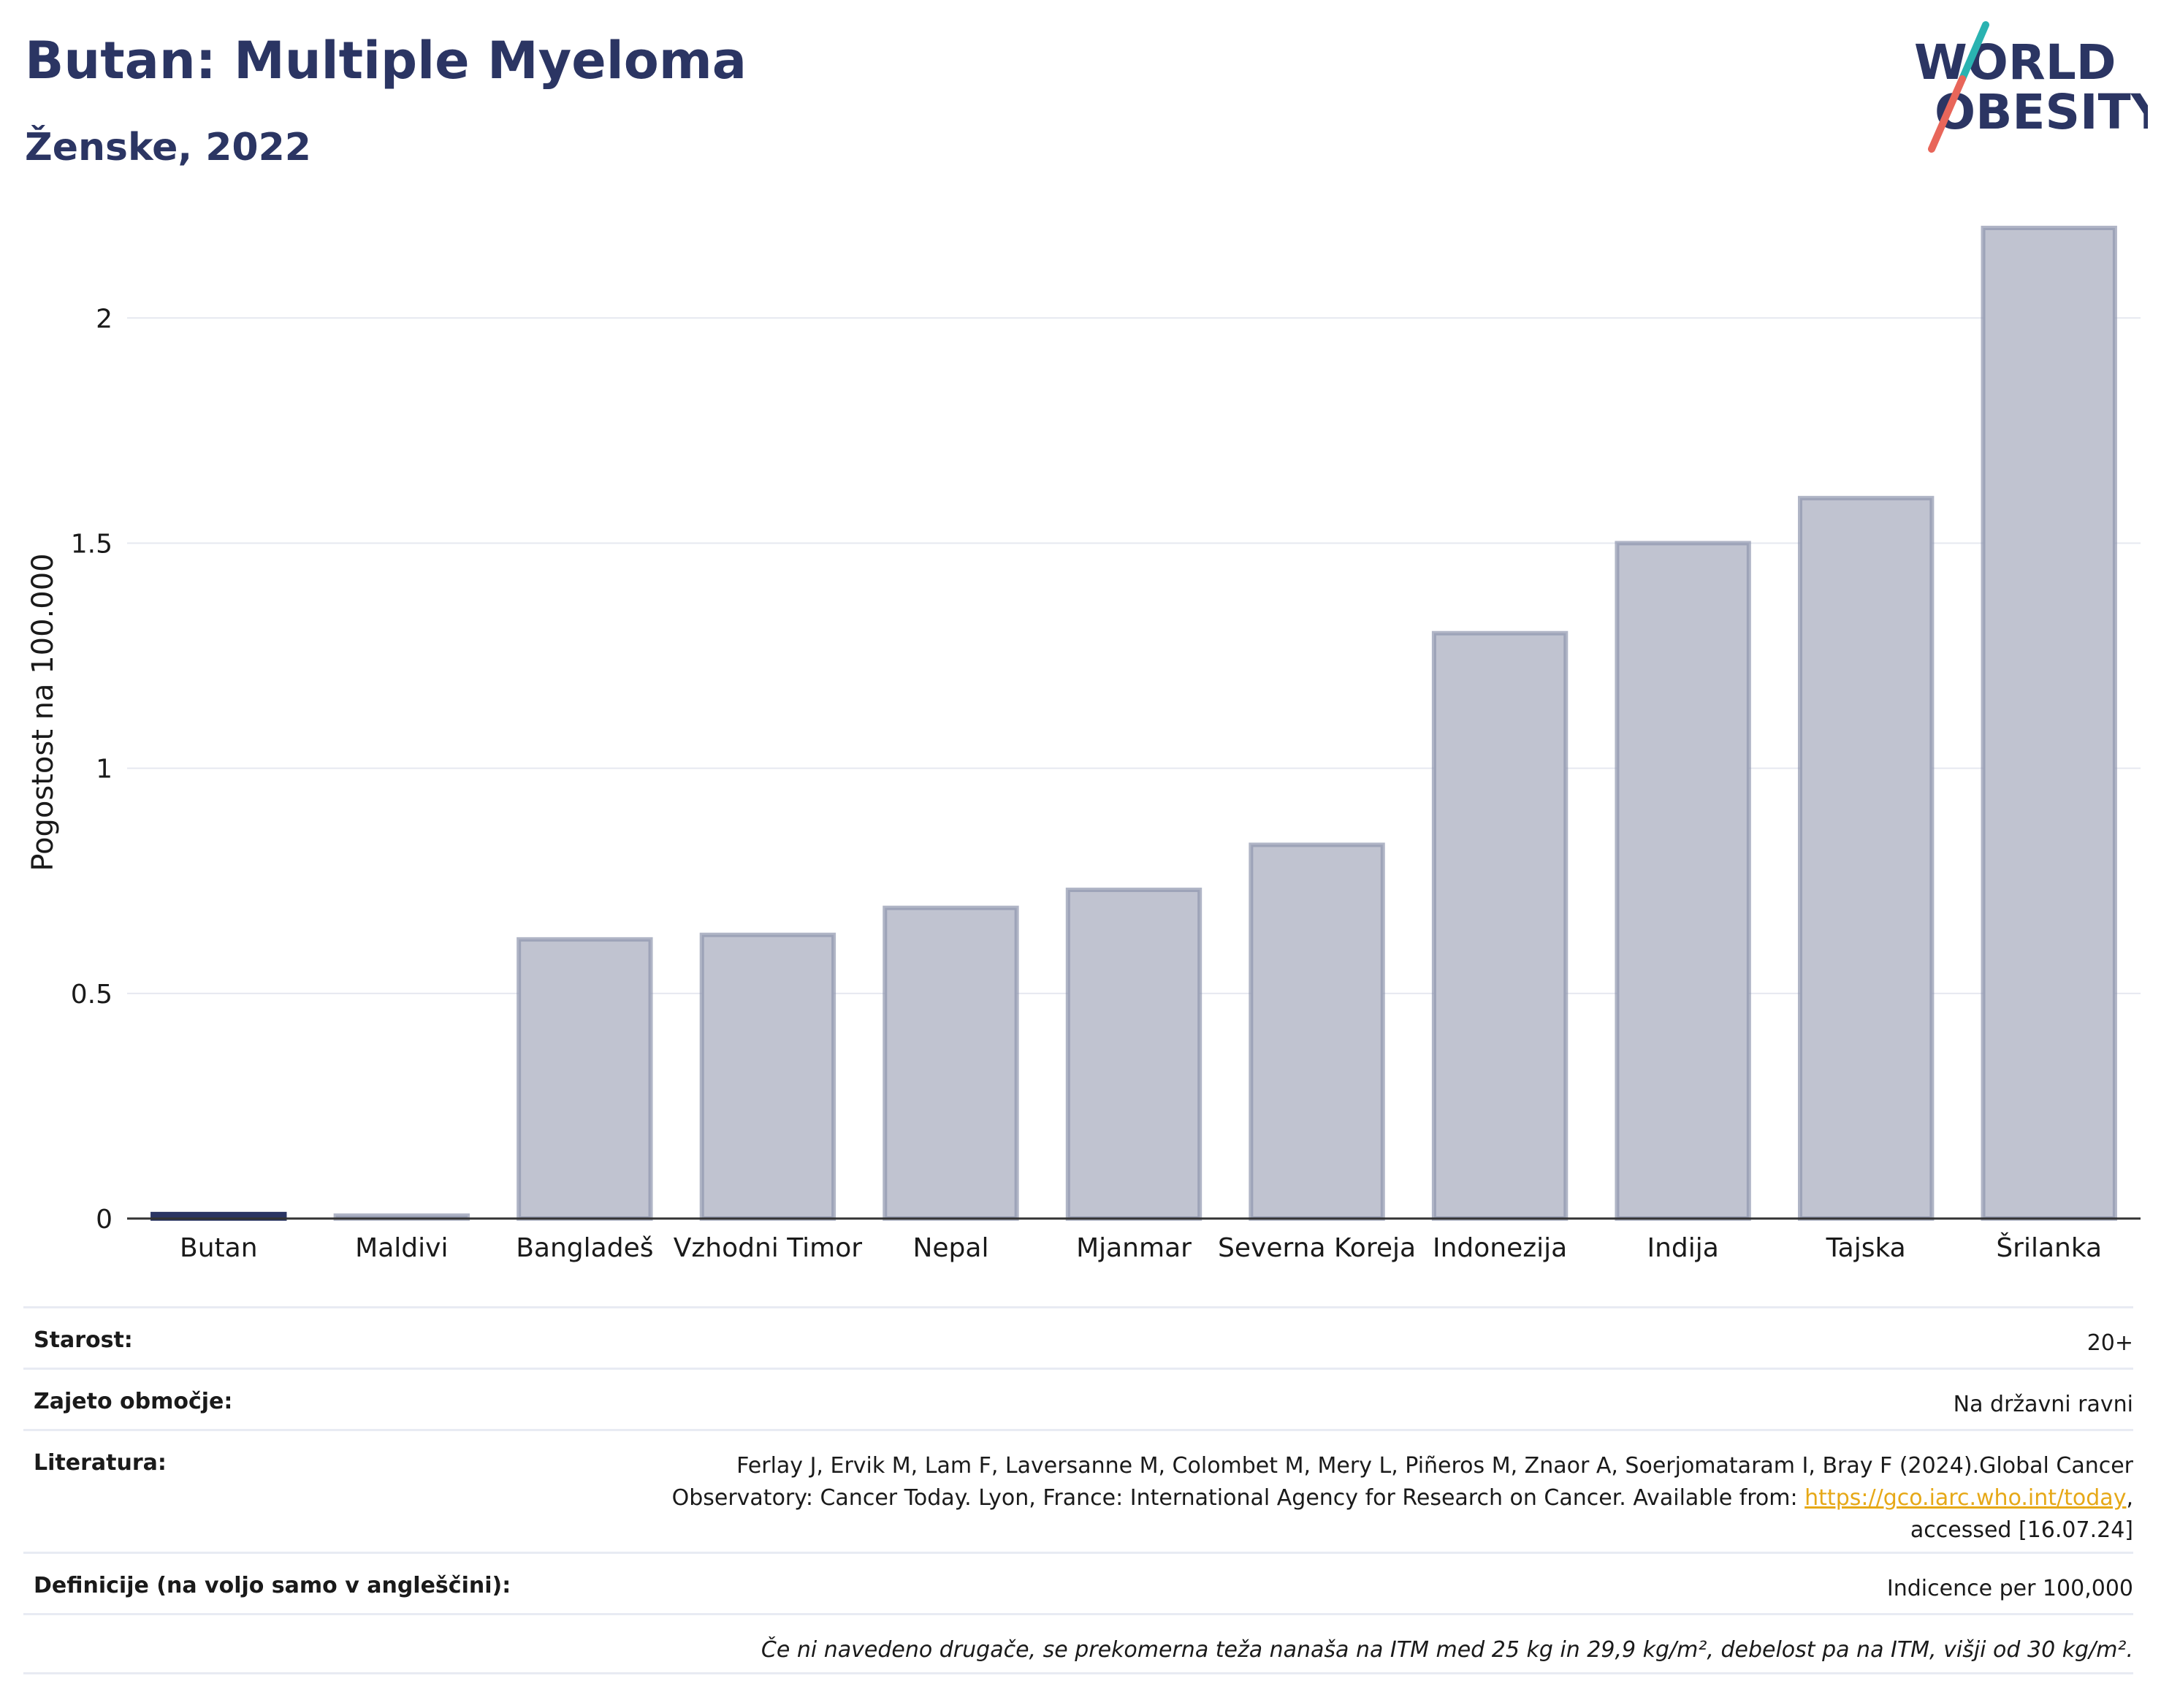 This screenshot has width=2161, height=1708. Describe the element at coordinates (401, 1248) in the screenshot. I see `x-tick-label: Maldivi` at that location.